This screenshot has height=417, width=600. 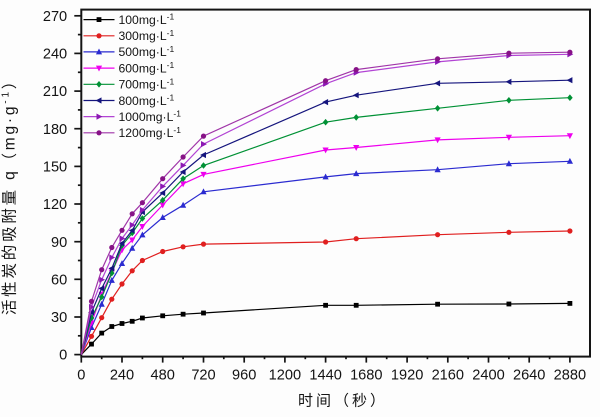 I want to click on svg-text: 120, so click(x=55, y=205).